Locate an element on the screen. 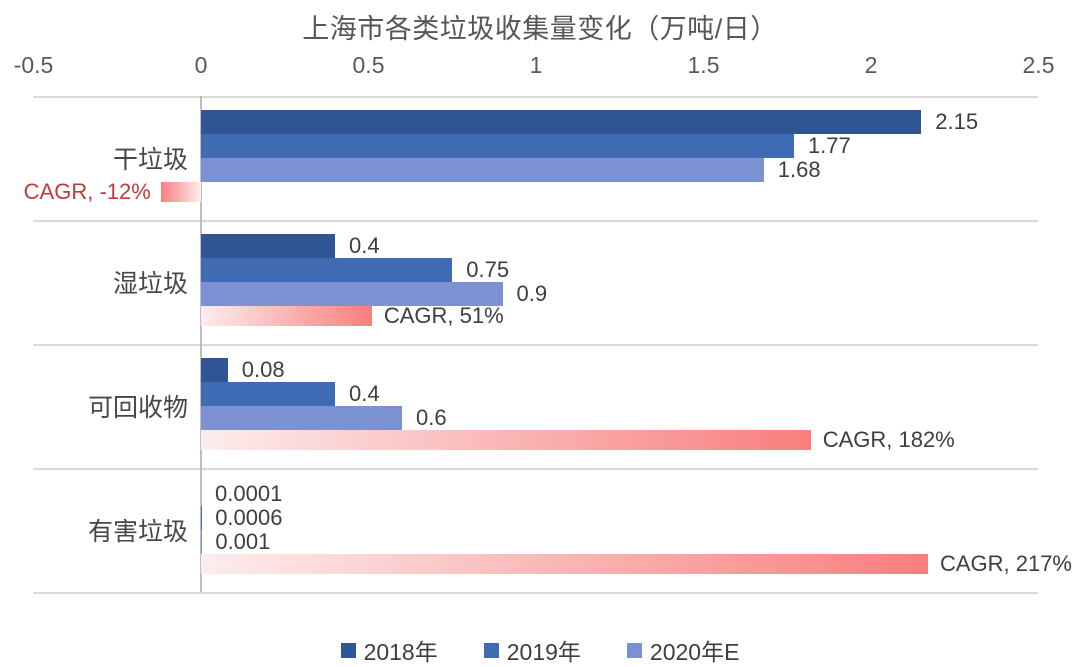 This screenshot has height=667, width=1080. value-label-series3-cat4: 0.001 is located at coordinates (243, 541).